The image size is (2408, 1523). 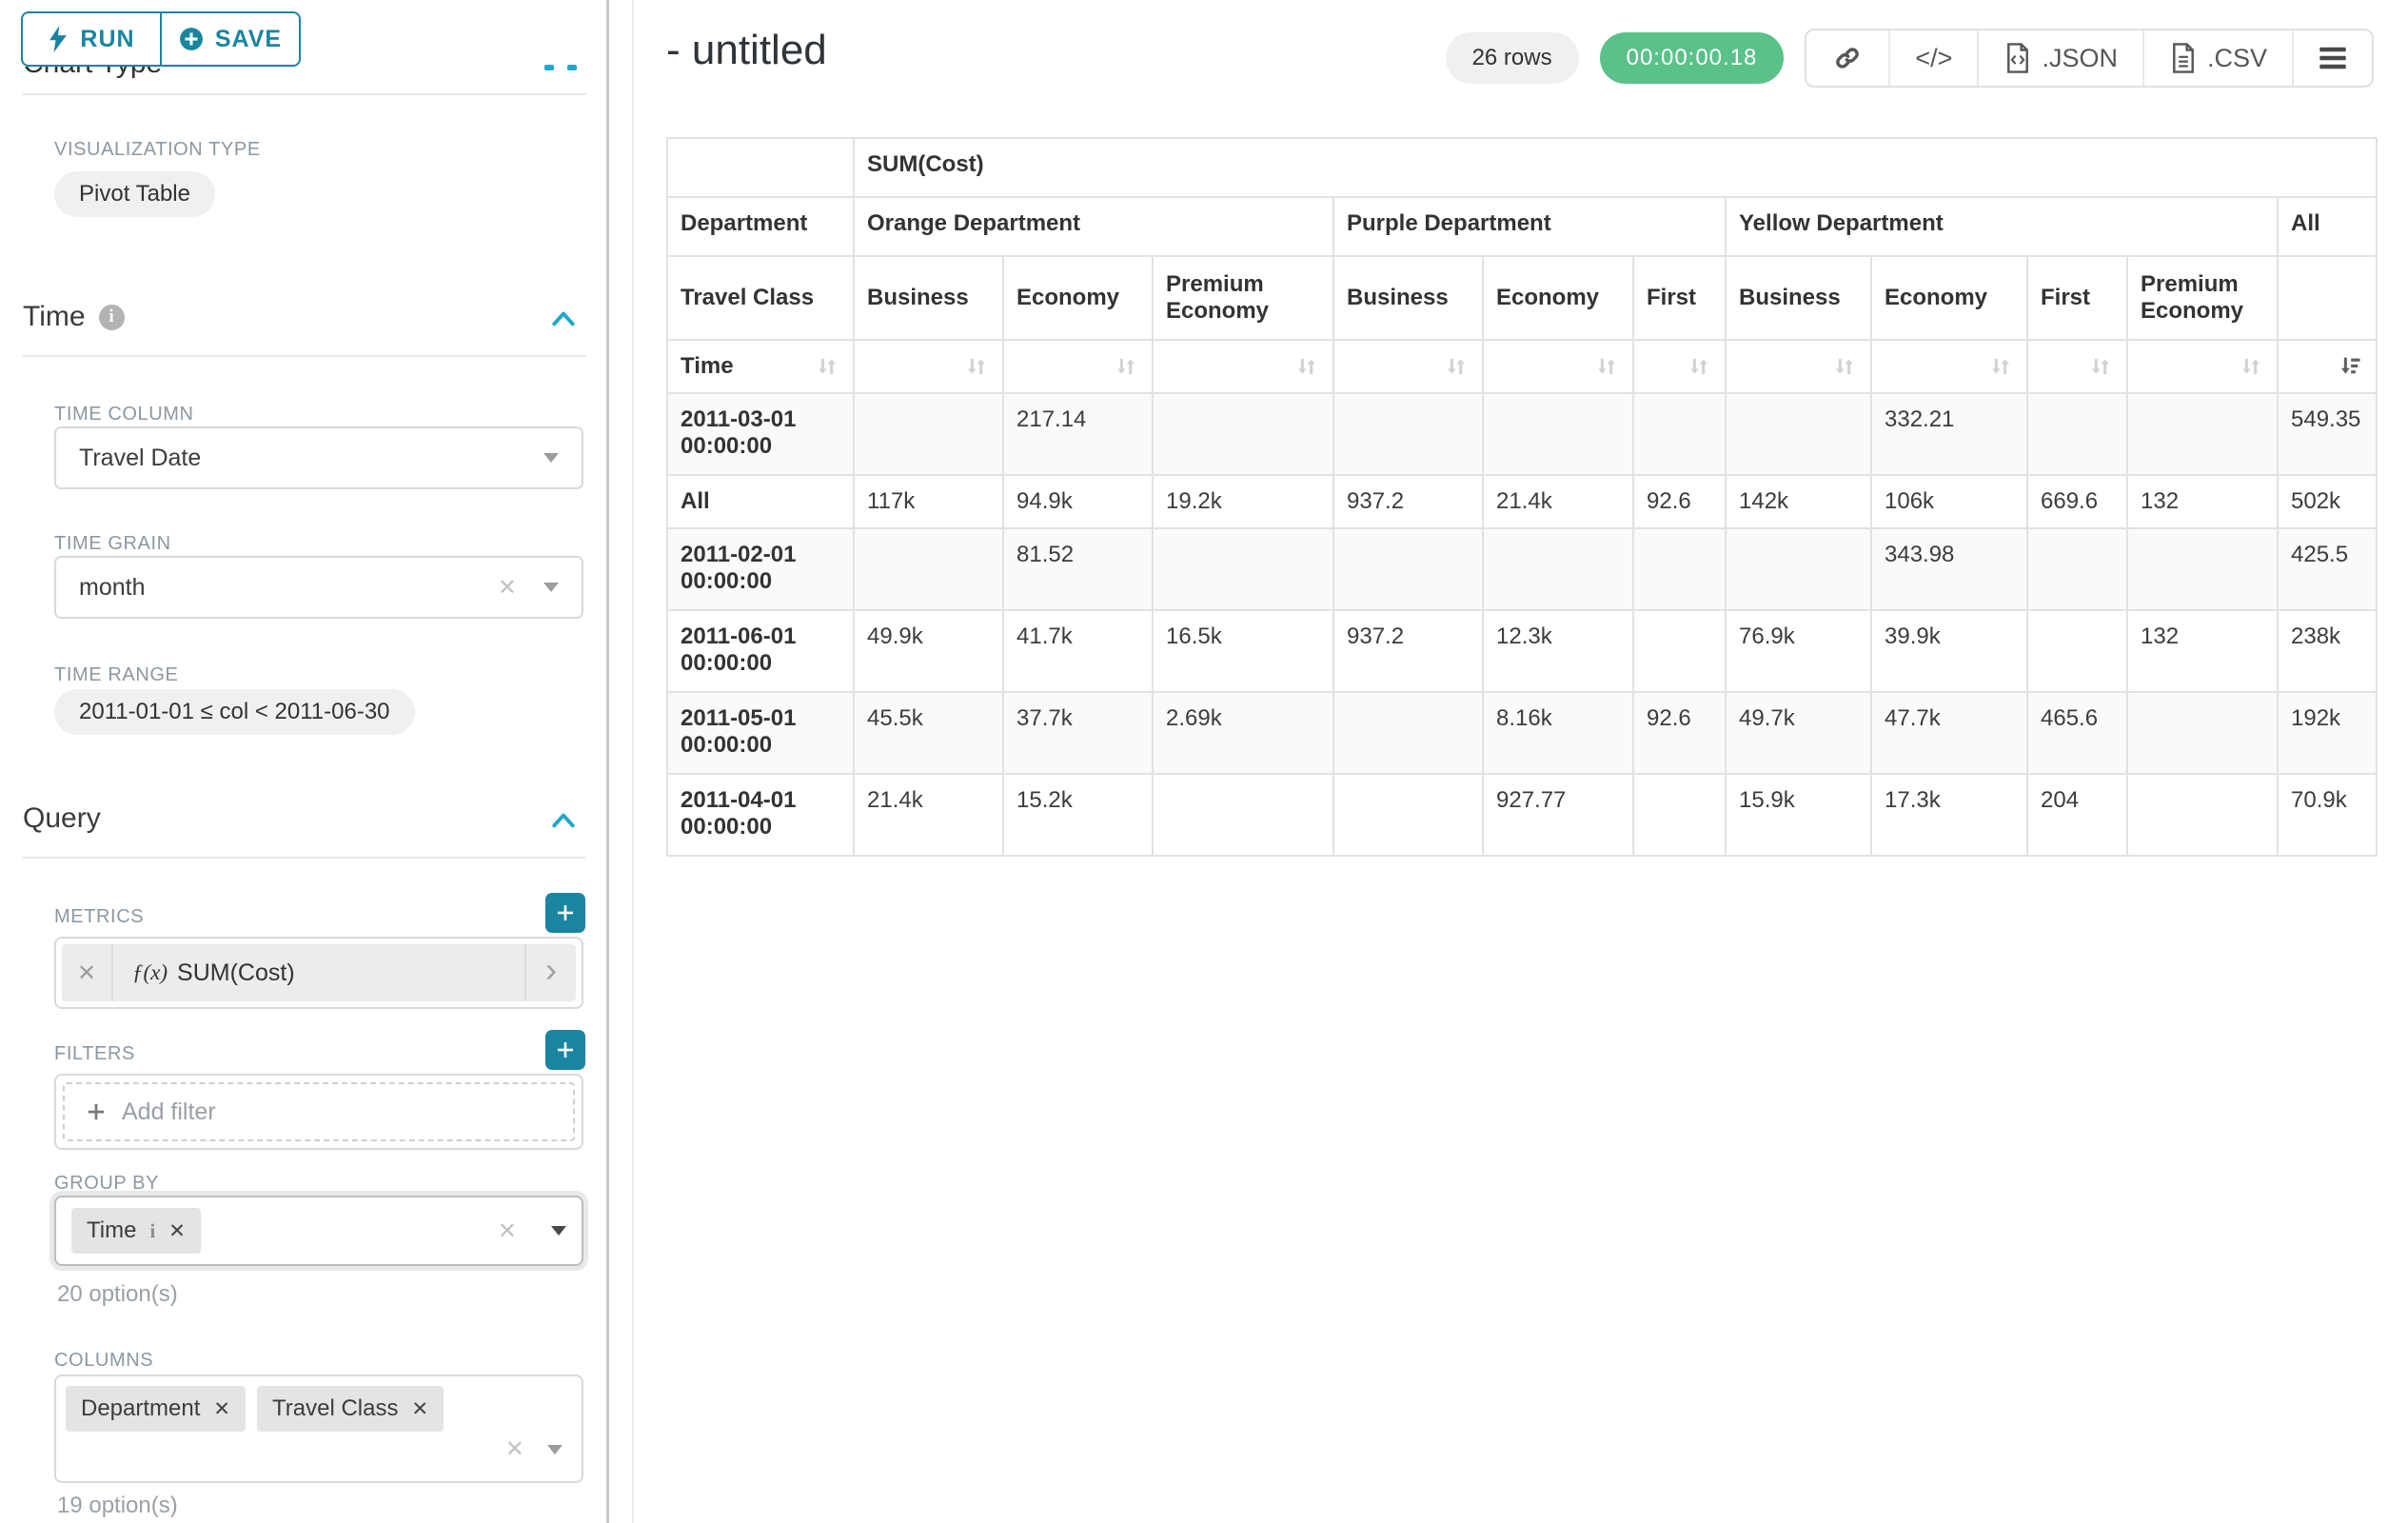 I want to click on value-cell: 106k, so click(x=1949, y=502).